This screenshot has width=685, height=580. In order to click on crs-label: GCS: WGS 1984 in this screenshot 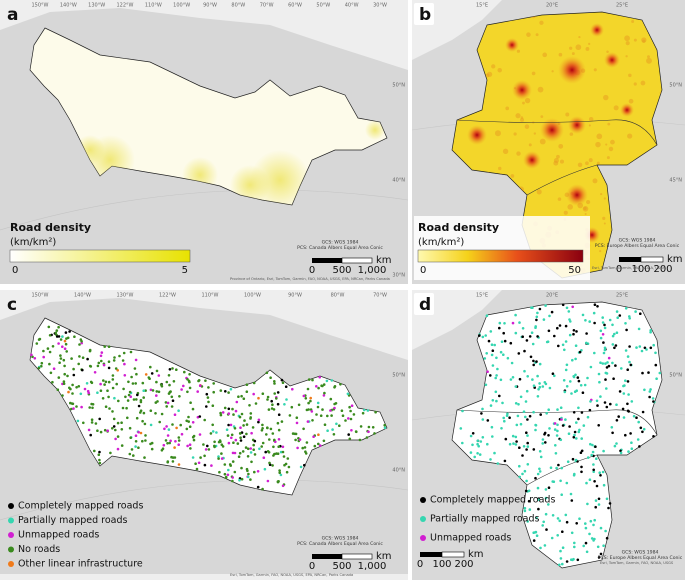, I will do `click(640, 553)`.